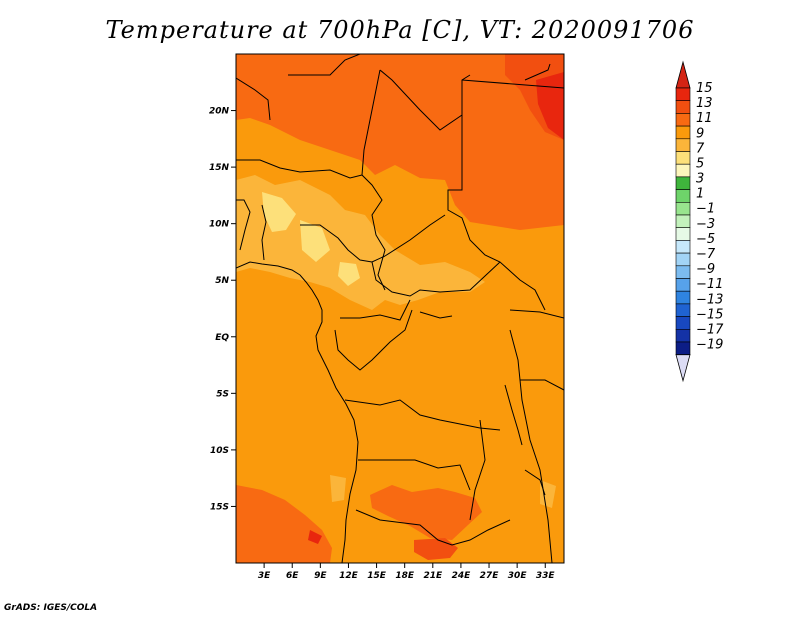 Image resolution: width=800 pixels, height=618 pixels. What do you see at coordinates (433, 527) in the screenshot?
I see `border-namibia` at bounding box center [433, 527].